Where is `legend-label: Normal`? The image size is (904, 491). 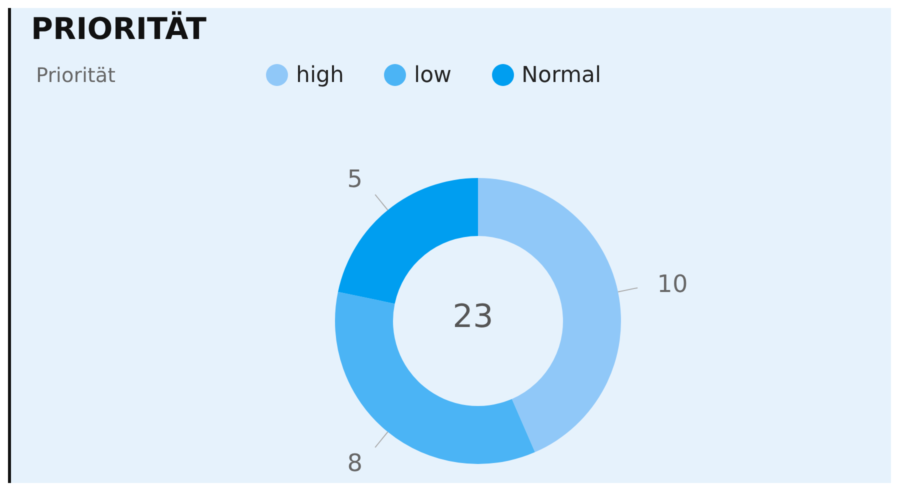
legend-label: Normal is located at coordinates (561, 75).